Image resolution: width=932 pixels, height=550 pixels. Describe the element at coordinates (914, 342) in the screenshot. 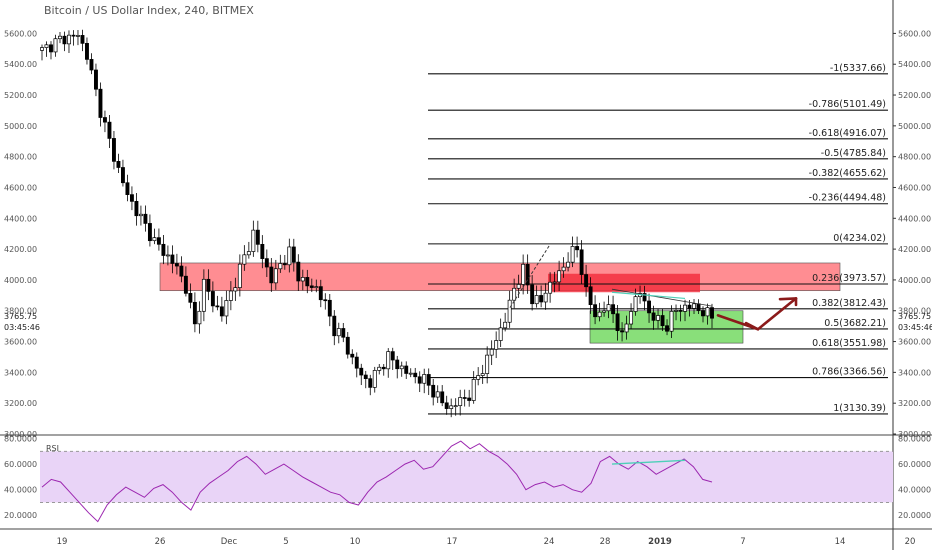

I see `right-price-tick-3: 3600.00` at that location.